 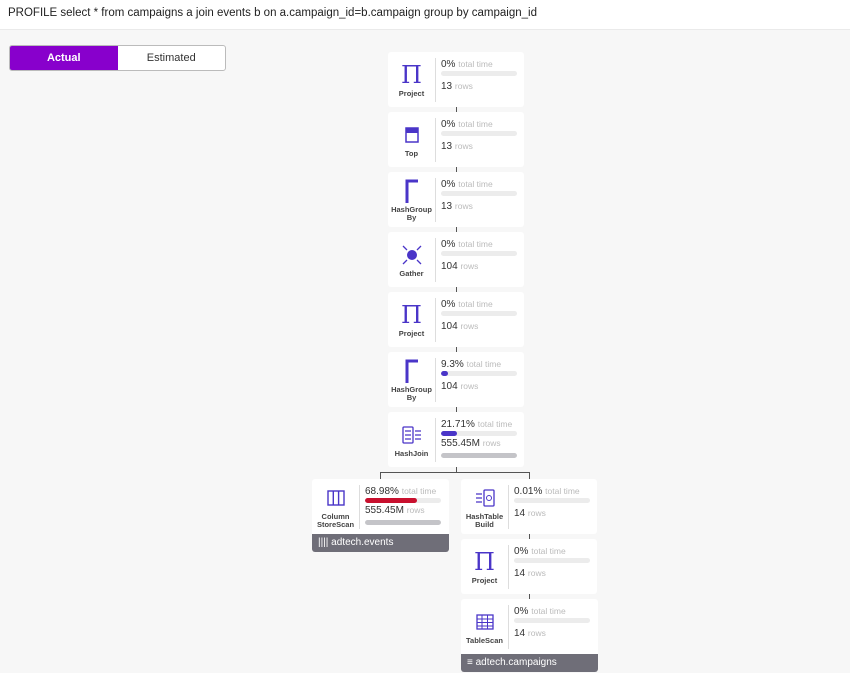 What do you see at coordinates (411, 259) in the screenshot?
I see `node-icon-box: Gather` at bounding box center [411, 259].